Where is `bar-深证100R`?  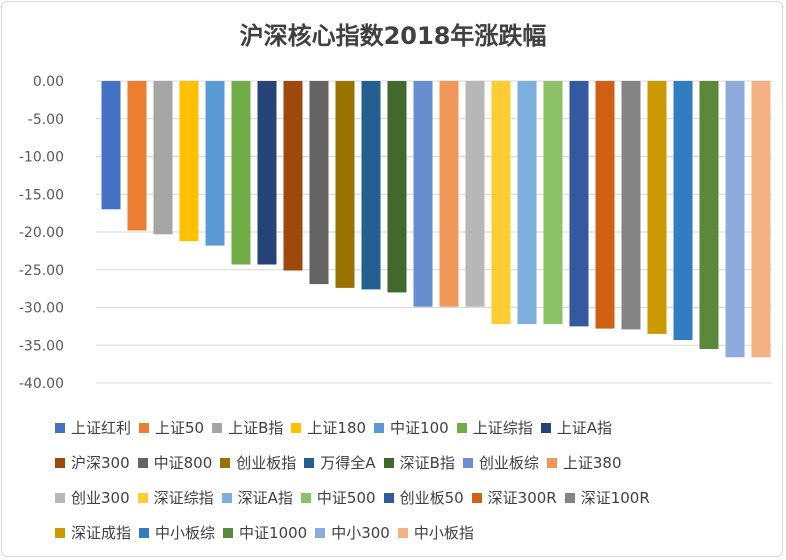 bar-深证100R is located at coordinates (631, 205).